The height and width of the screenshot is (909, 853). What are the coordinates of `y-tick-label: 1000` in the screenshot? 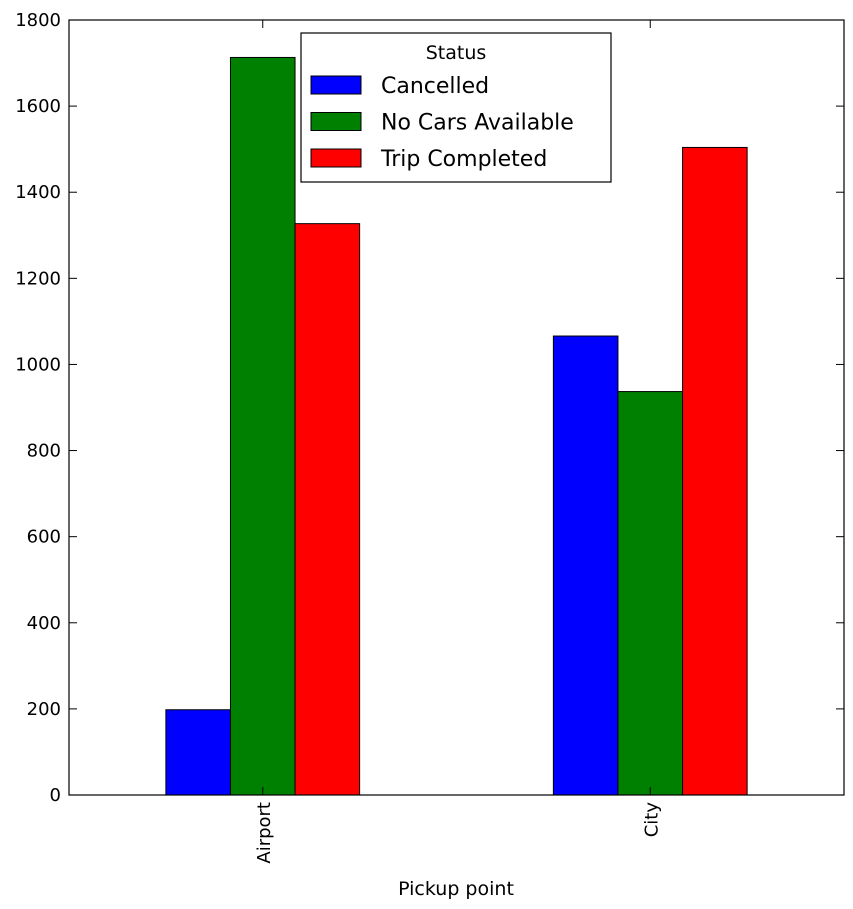 It's located at (38, 364).